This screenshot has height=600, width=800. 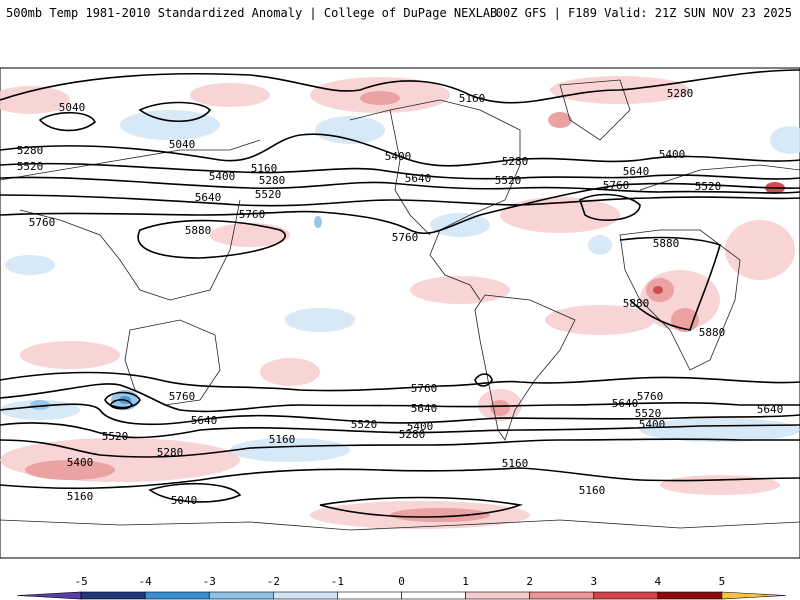 I want to click on colorbar-tick-label: 5, so click(x=722, y=581).